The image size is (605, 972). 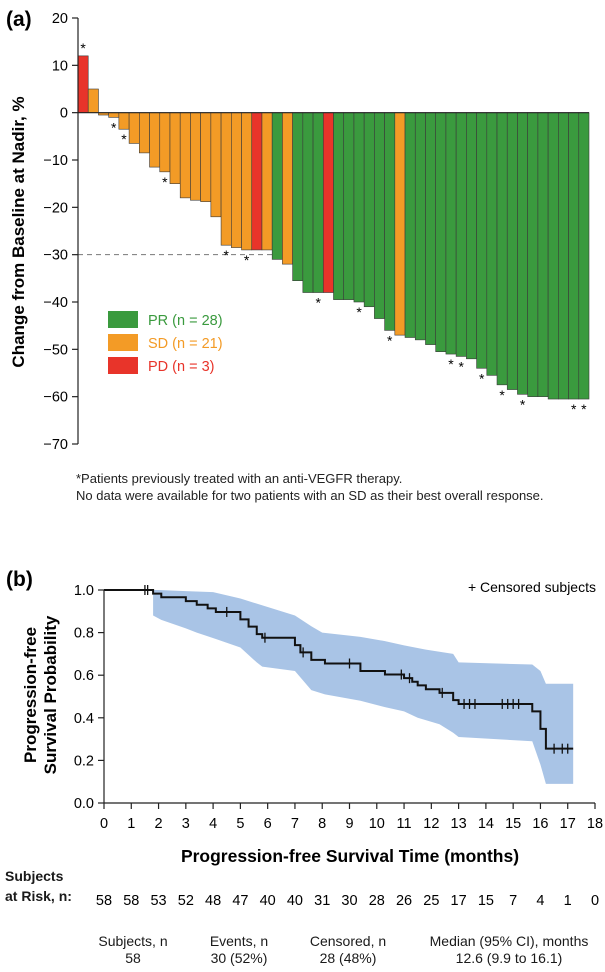 I want to click on risk-count: 4, so click(x=540, y=901).